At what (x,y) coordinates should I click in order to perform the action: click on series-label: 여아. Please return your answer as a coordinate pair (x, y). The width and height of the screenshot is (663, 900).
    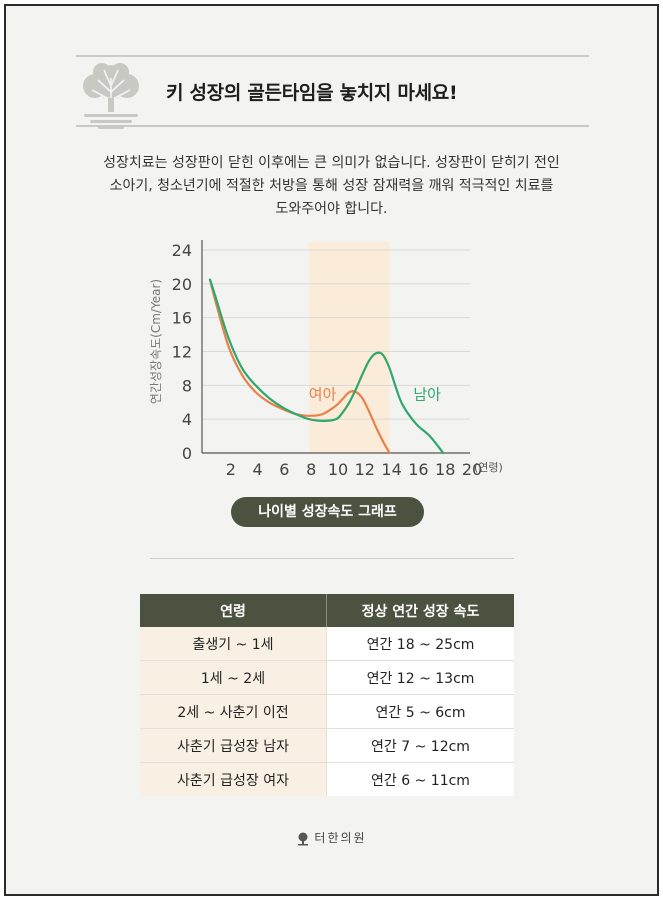
    Looking at the image, I should click on (323, 395).